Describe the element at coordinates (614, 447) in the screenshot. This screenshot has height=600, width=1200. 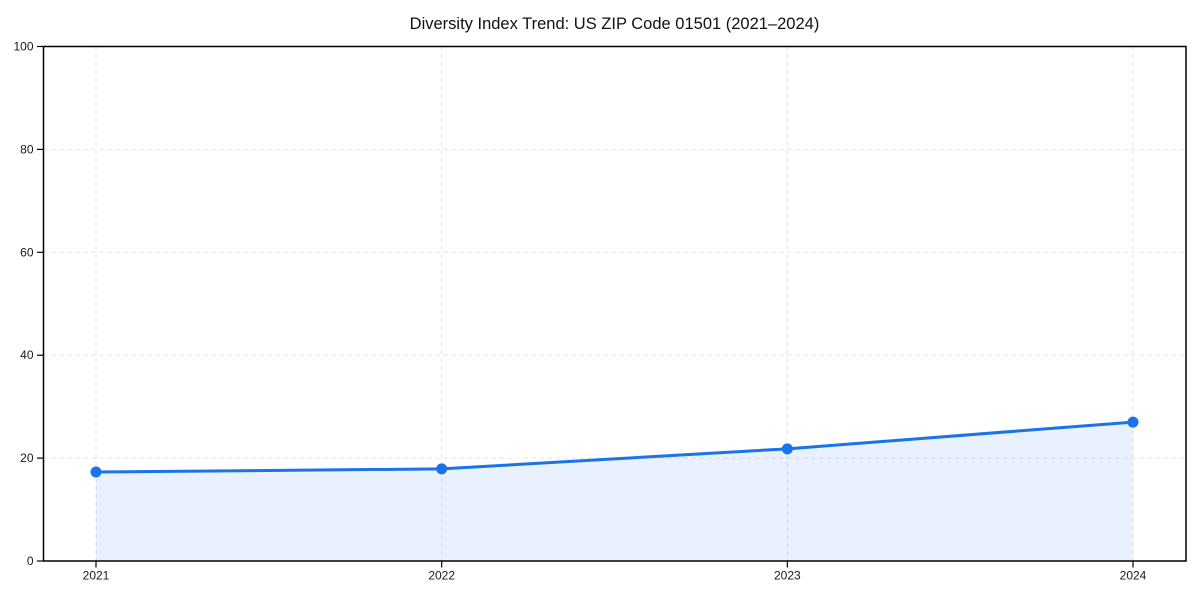
I see `trend-line` at that location.